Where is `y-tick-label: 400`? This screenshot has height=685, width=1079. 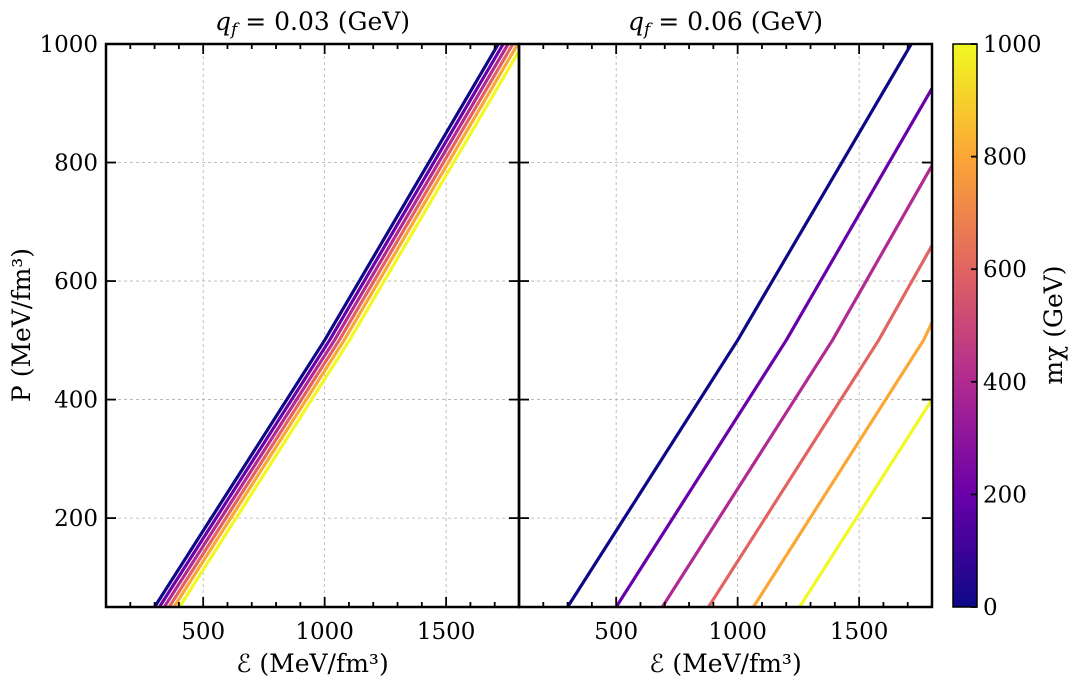
y-tick-label: 400 is located at coordinates (76, 401).